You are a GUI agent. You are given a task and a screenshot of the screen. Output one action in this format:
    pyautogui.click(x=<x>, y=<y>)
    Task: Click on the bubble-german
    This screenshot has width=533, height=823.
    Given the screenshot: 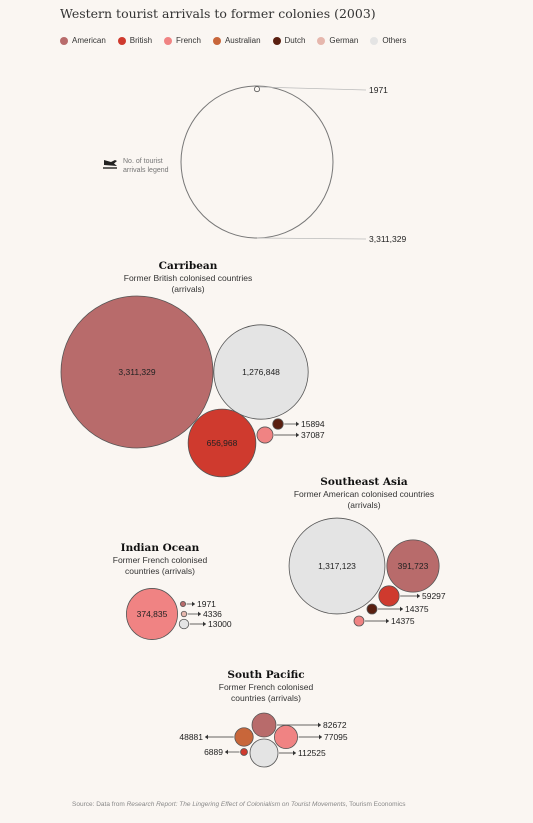 What is the action you would take?
    pyautogui.click(x=184, y=614)
    